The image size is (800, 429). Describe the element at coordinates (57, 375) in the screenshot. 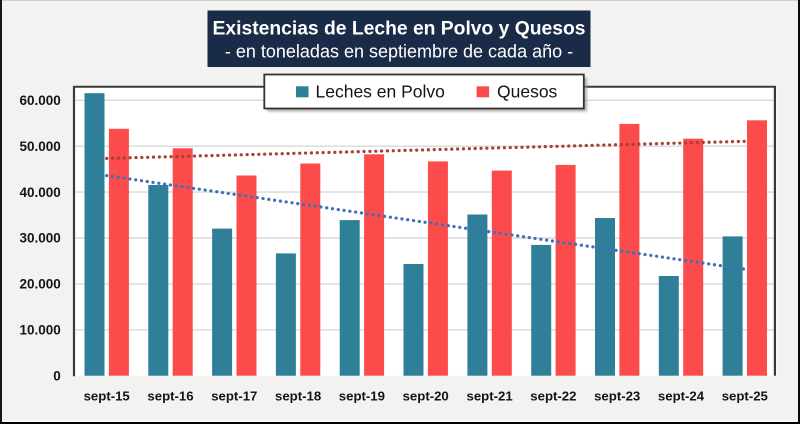

I see `svg-text: 0` at that location.